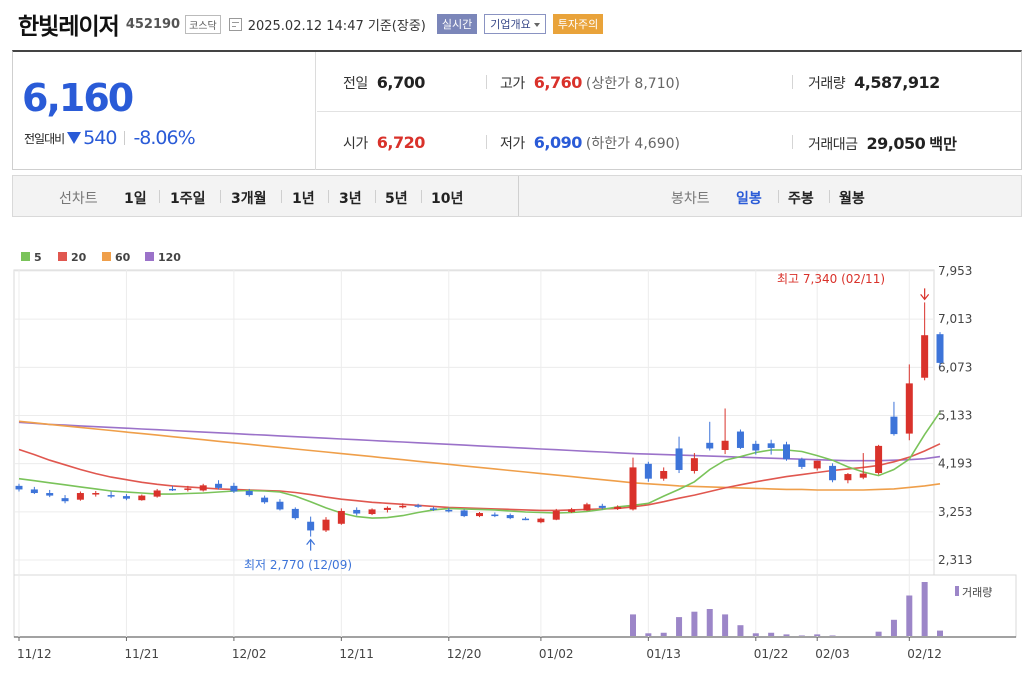 Image resolution: width=1024 pixels, height=691 pixels. What do you see at coordinates (515, 606) in the screenshot?
I see `volume-plot-frame` at bounding box center [515, 606].